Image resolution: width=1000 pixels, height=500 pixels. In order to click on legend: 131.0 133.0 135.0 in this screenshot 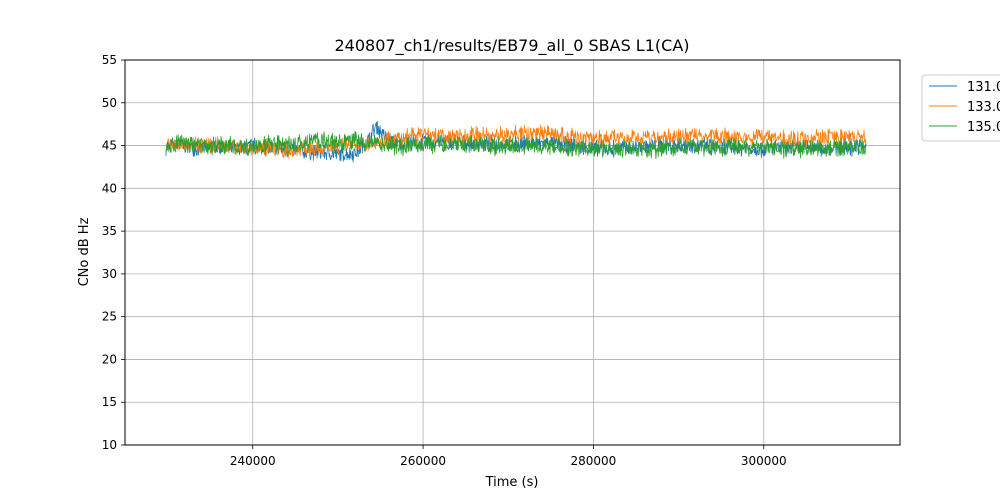, I will do `click(960, 108)`.